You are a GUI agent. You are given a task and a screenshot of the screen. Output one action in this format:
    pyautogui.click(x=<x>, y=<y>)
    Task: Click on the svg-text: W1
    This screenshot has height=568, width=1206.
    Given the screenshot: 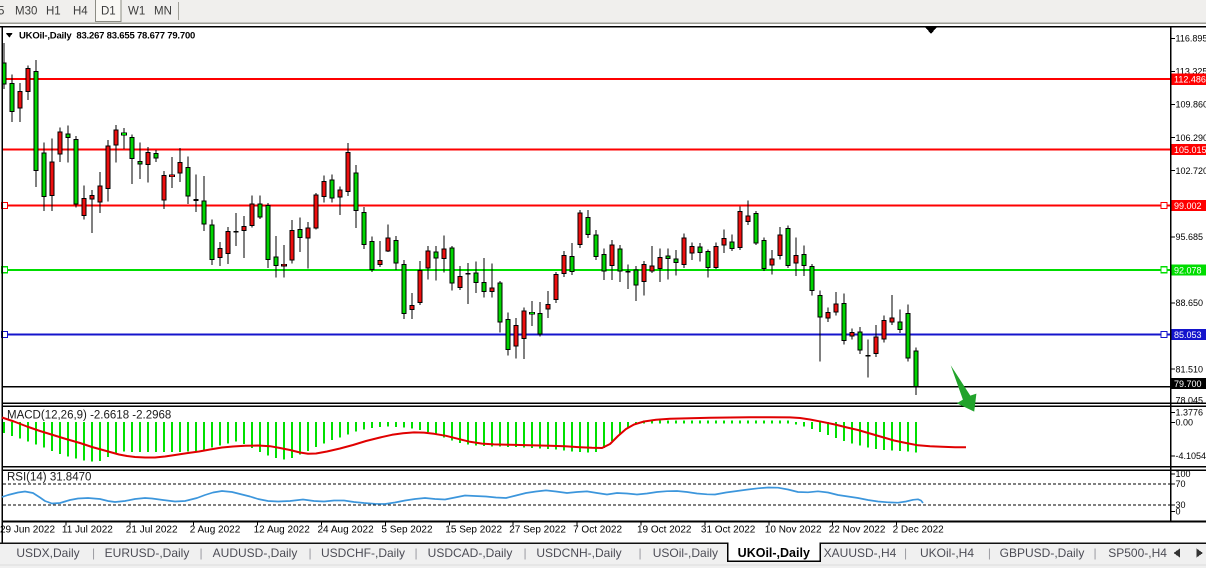 What is the action you would take?
    pyautogui.click(x=136, y=12)
    